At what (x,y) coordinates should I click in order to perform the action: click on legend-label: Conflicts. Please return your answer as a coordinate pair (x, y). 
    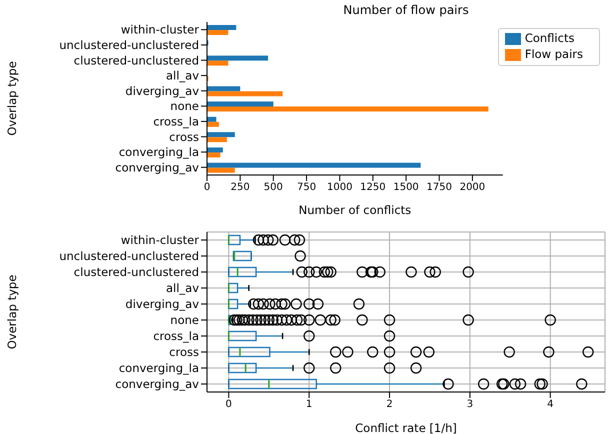
    Looking at the image, I should click on (549, 38).